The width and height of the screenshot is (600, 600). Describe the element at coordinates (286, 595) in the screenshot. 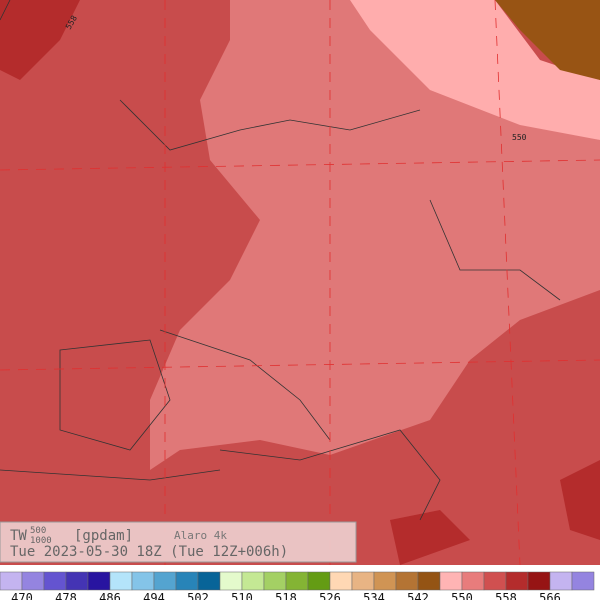

I see `colorbar-label: 518` at that location.